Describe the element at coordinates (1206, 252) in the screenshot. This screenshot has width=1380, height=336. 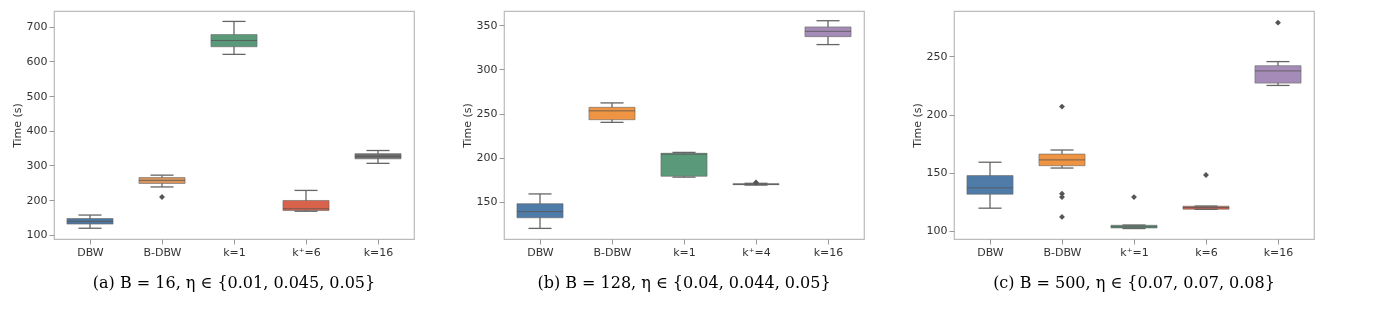
I see `x-tick-label: k=6` at that location.